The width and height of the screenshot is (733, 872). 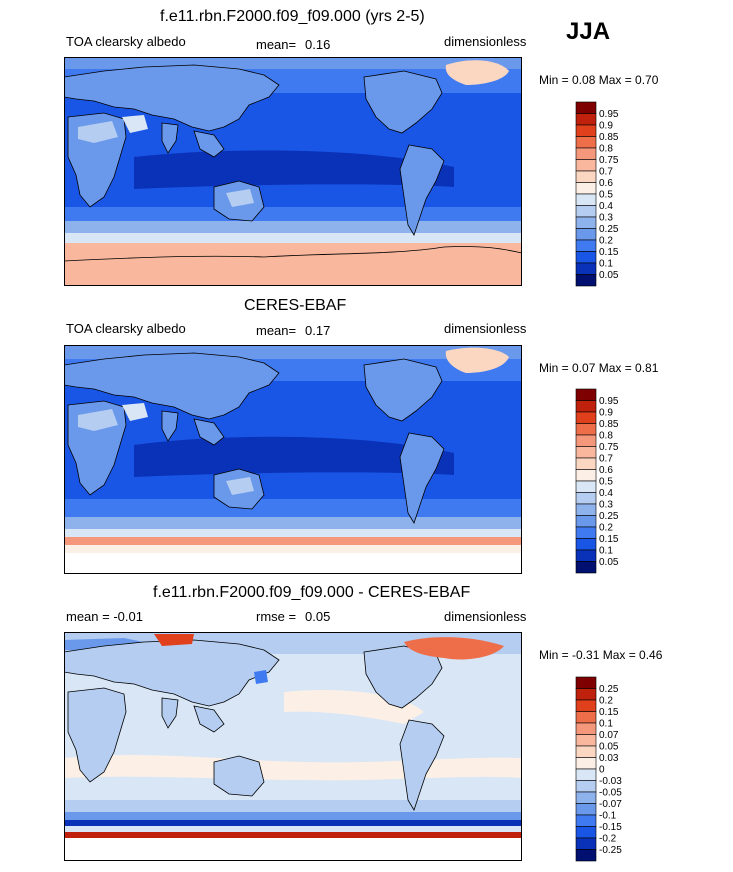 What do you see at coordinates (318, 330) in the screenshot?
I see `panel-2-mean-value: 0.17` at bounding box center [318, 330].